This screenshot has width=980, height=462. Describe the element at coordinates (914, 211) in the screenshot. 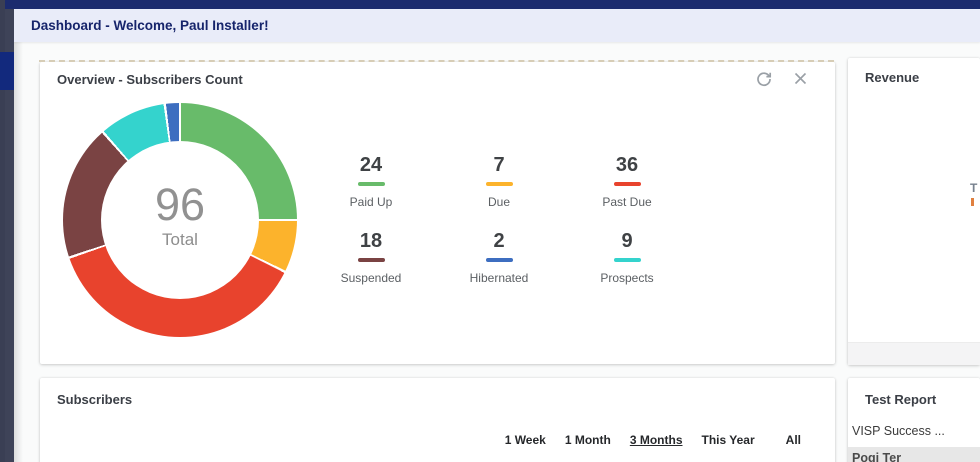

I see `revenue-card: Revenue T` at that location.